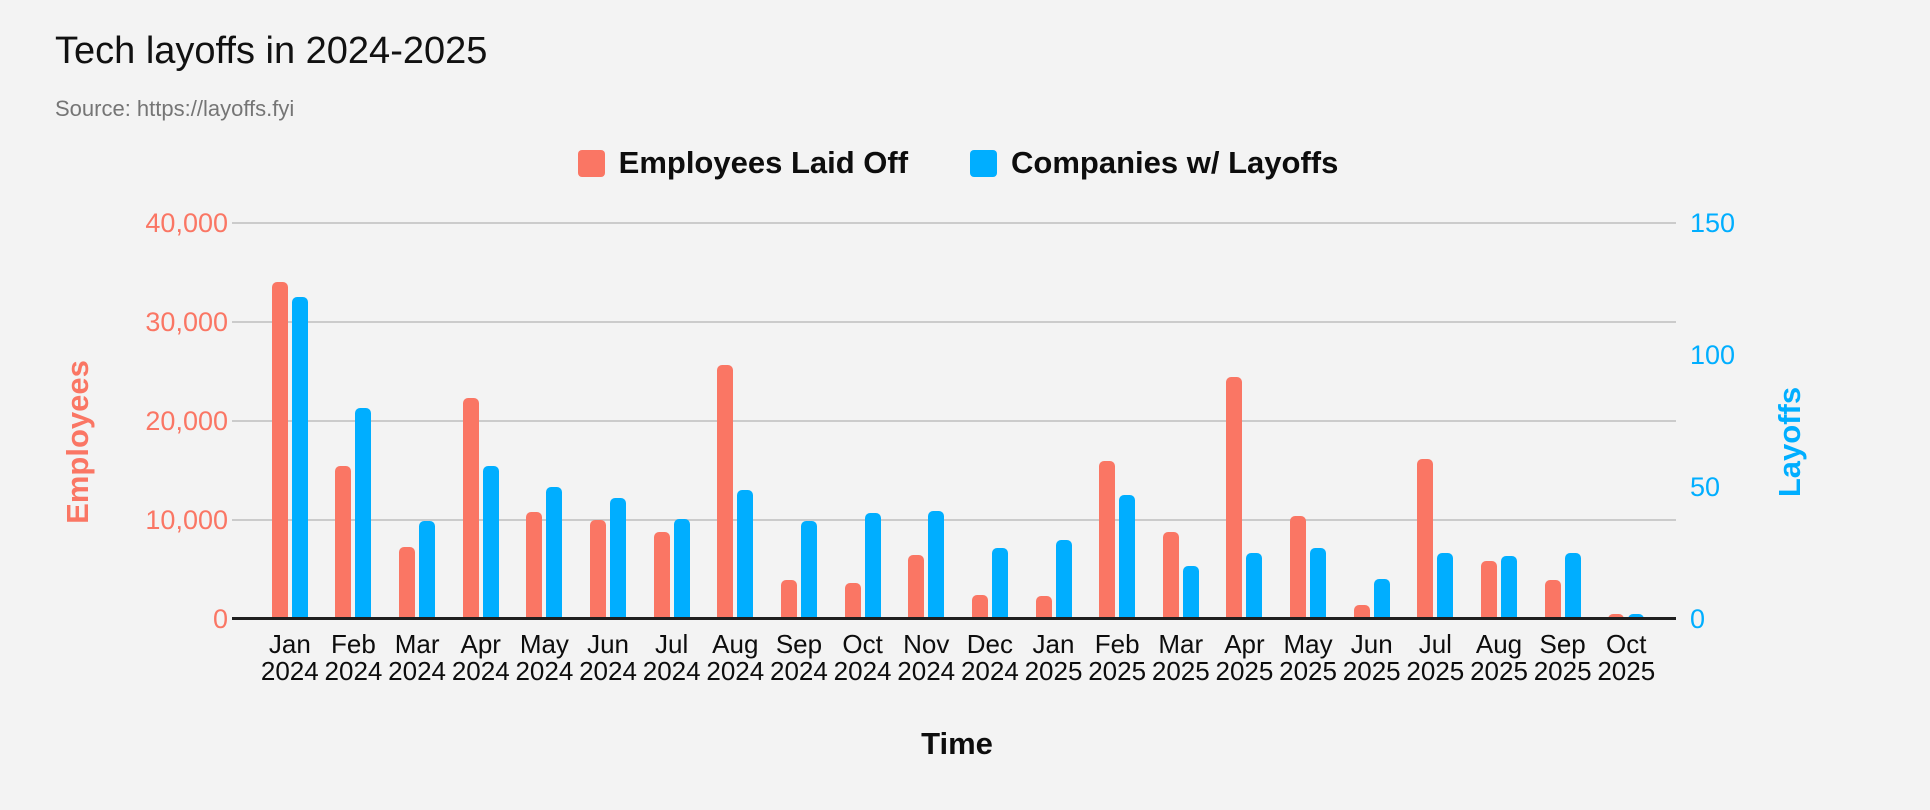 The image size is (1930, 810). What do you see at coordinates (661, 575) in the screenshot?
I see `employees-bar-jul-2024` at bounding box center [661, 575].